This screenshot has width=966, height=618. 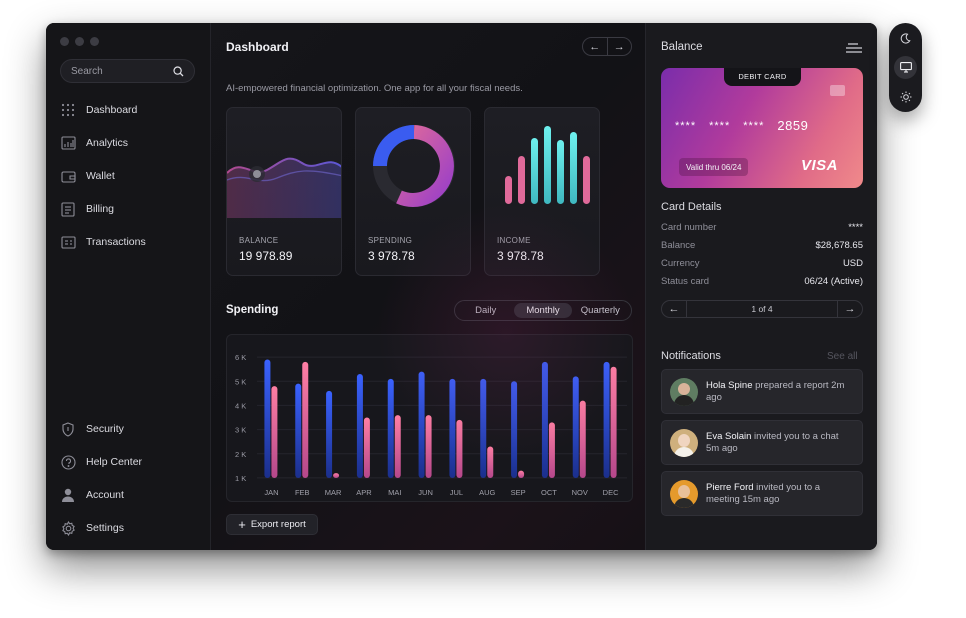 What do you see at coordinates (486, 310) in the screenshot?
I see `period-daily-tab: Daily` at bounding box center [486, 310].